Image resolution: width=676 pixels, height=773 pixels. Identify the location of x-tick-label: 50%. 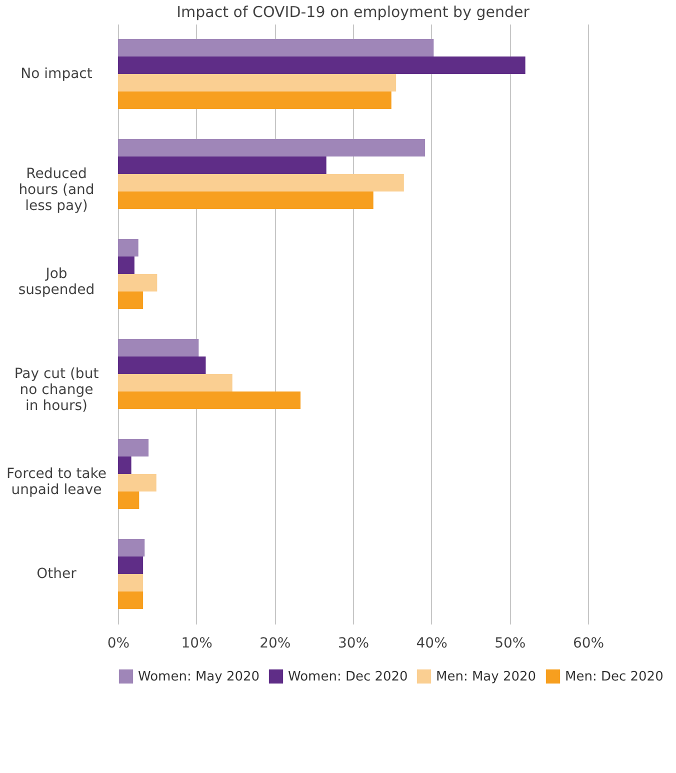
(510, 644).